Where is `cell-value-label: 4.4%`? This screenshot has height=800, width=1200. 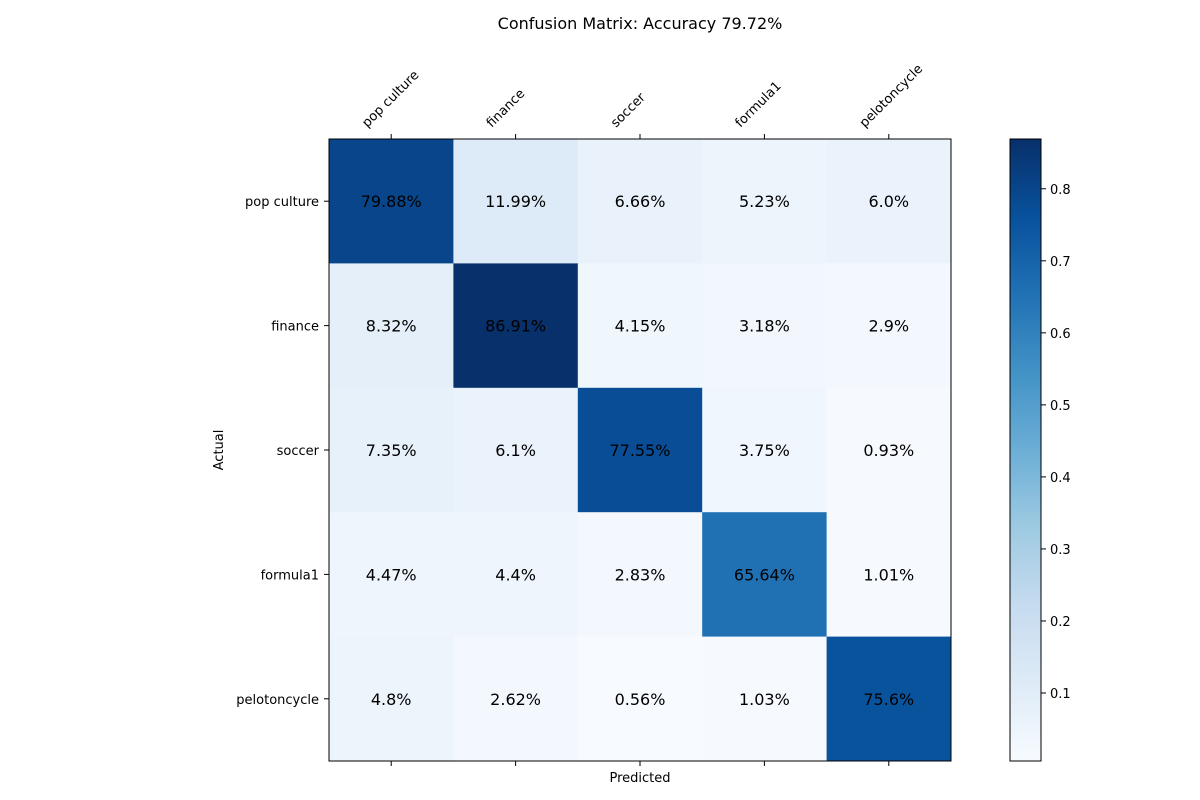 cell-value-label: 4.4% is located at coordinates (515, 574).